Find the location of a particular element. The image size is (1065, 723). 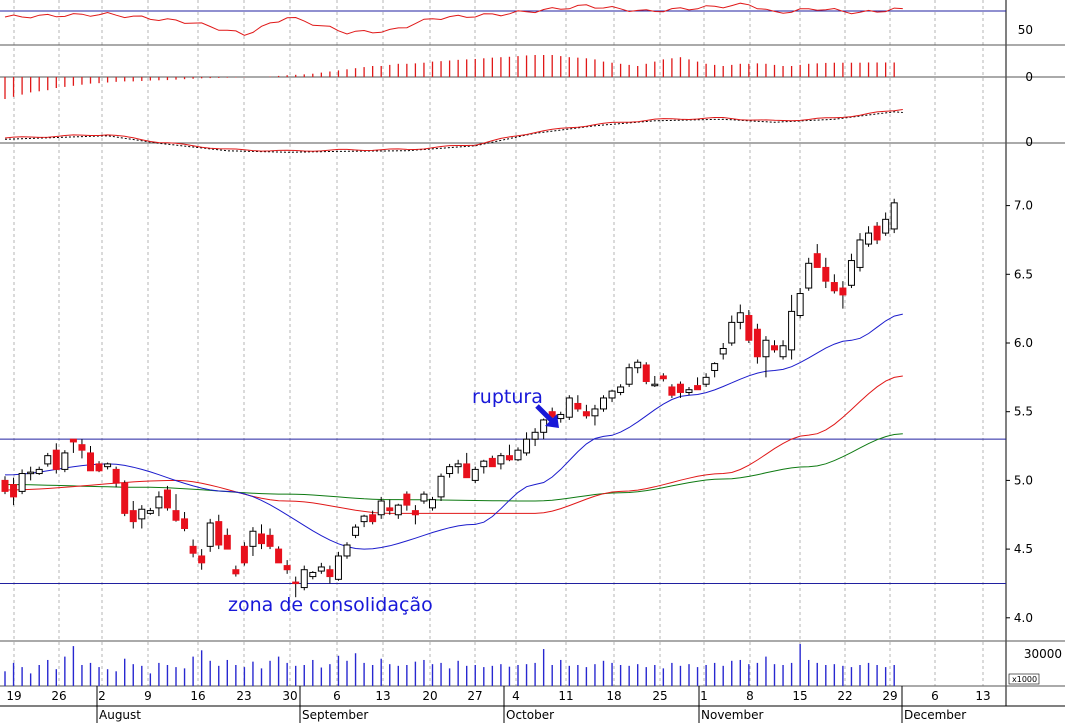

volume-unit-label: x1000 is located at coordinates (1024, 679).